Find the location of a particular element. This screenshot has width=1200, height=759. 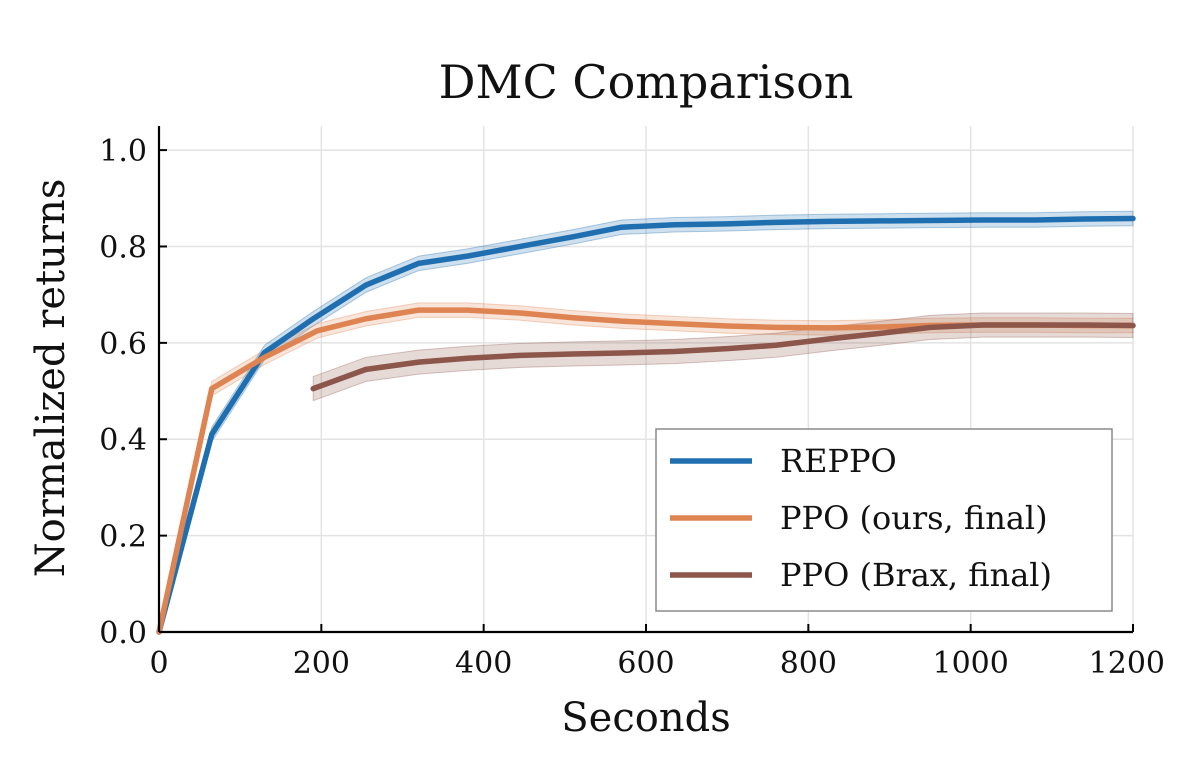

x-tick-label-1: 200 is located at coordinates (321, 663).